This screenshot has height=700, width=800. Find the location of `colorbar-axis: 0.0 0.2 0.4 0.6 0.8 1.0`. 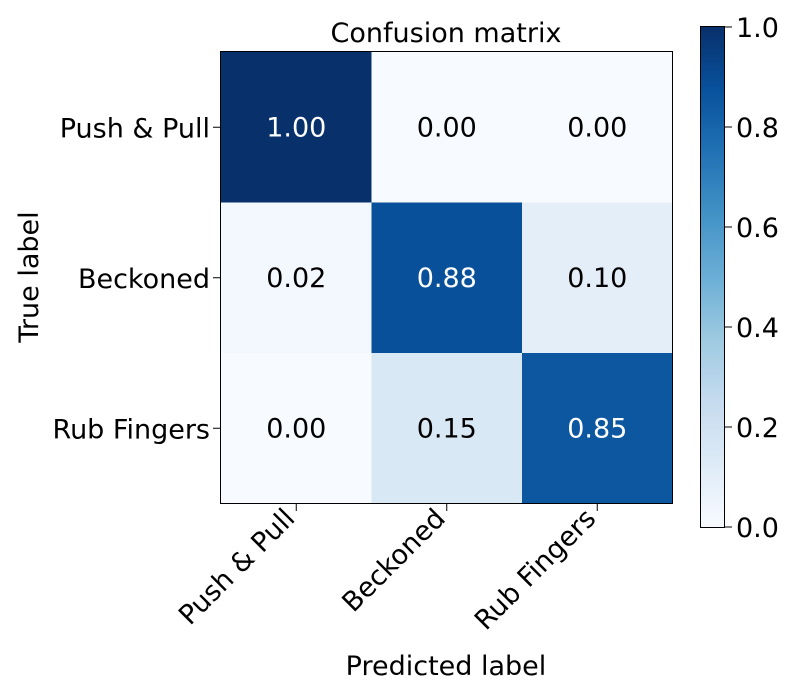

colorbar-axis: 0.0 0.2 0.4 0.6 0.8 1.0 is located at coordinates (752, 278).